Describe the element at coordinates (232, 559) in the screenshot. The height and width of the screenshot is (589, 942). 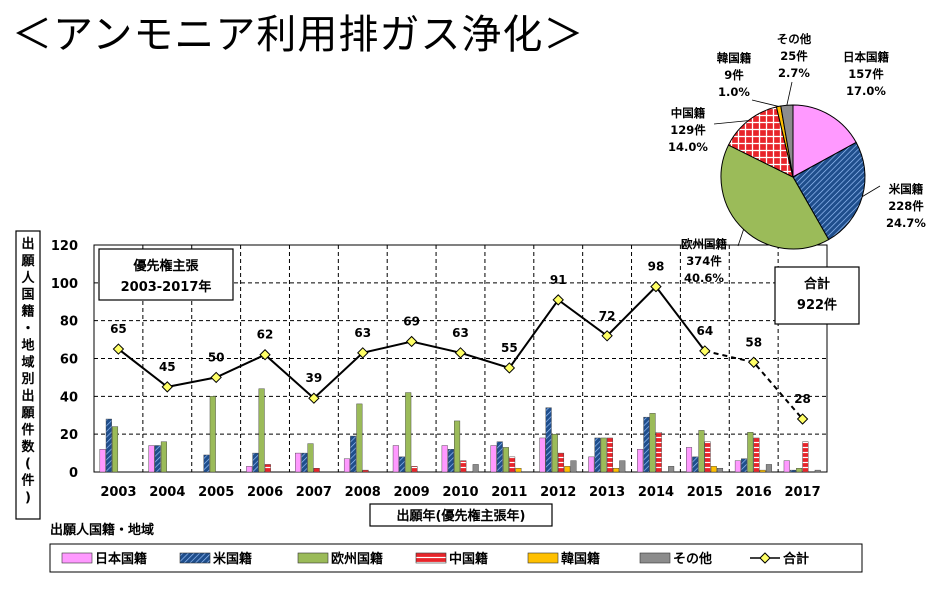
I see `legend-label: 米国籍` at that location.